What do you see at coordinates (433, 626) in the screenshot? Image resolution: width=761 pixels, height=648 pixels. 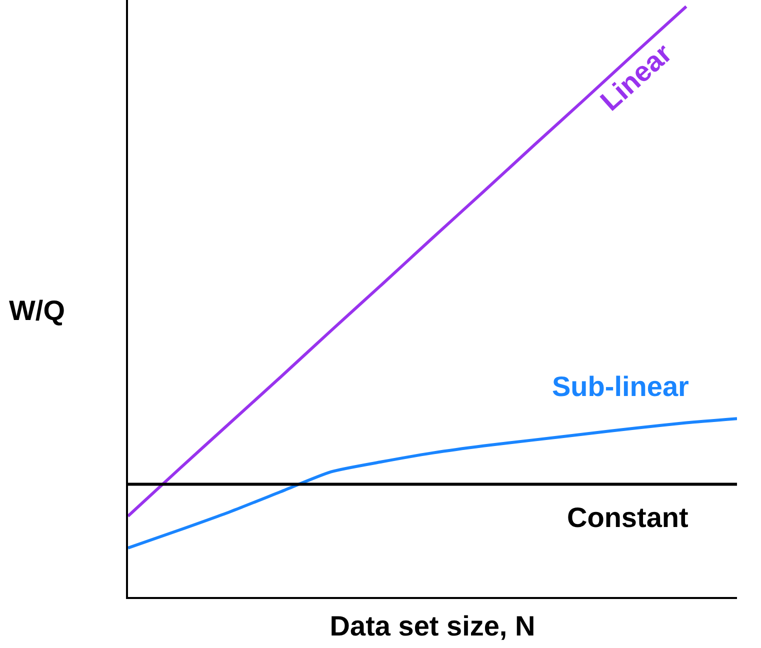 I see `x-axis-title: Data set size, N` at bounding box center [433, 626].